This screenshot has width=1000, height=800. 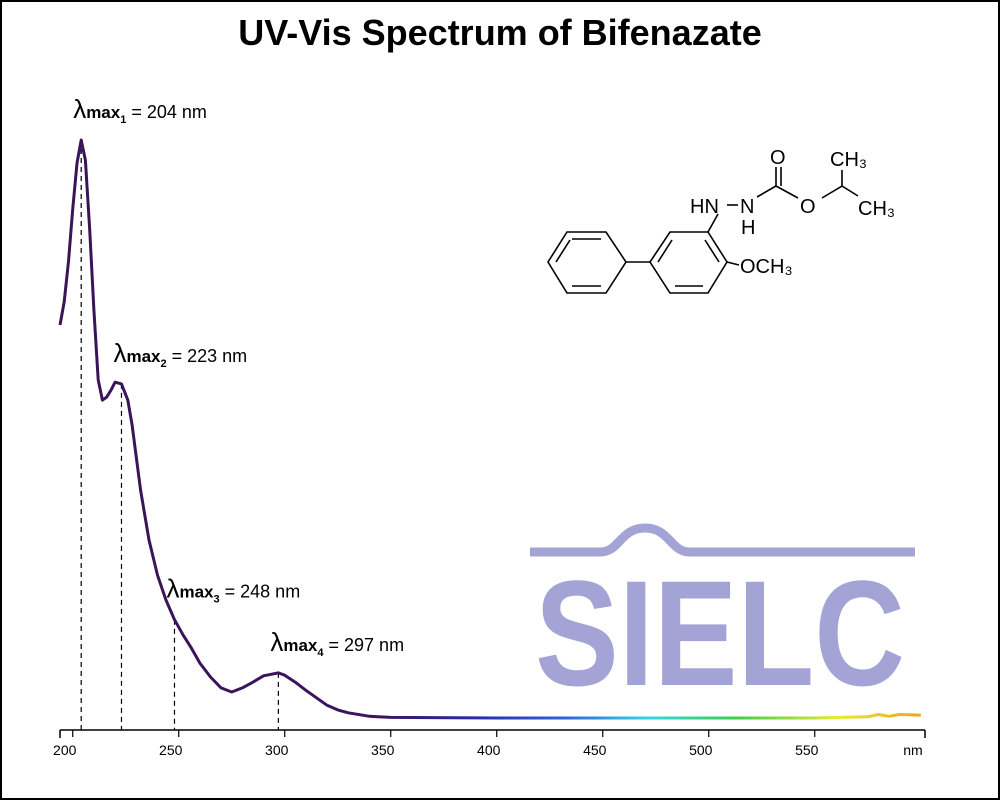 I want to click on atom-label: HN, so click(x=704, y=207).